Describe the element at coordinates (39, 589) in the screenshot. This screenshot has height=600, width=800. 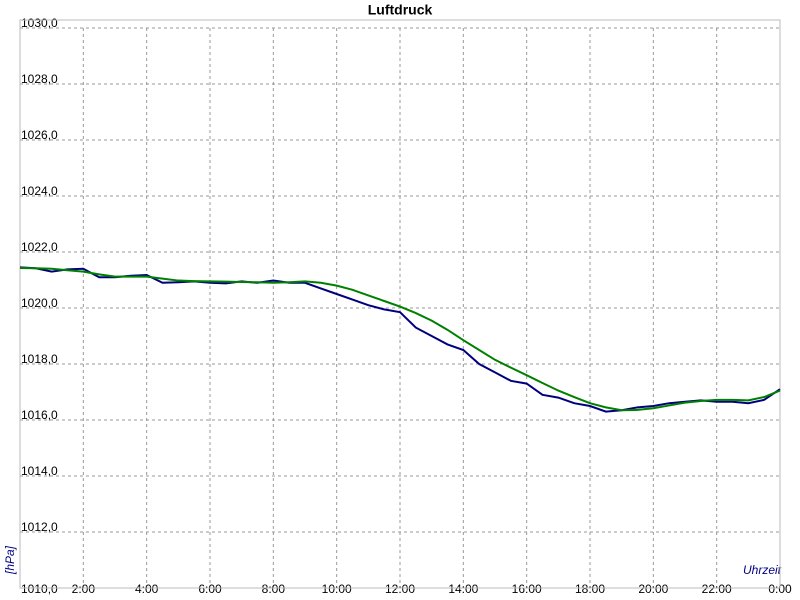
I see `y-tick-label: 1010,0` at that location.